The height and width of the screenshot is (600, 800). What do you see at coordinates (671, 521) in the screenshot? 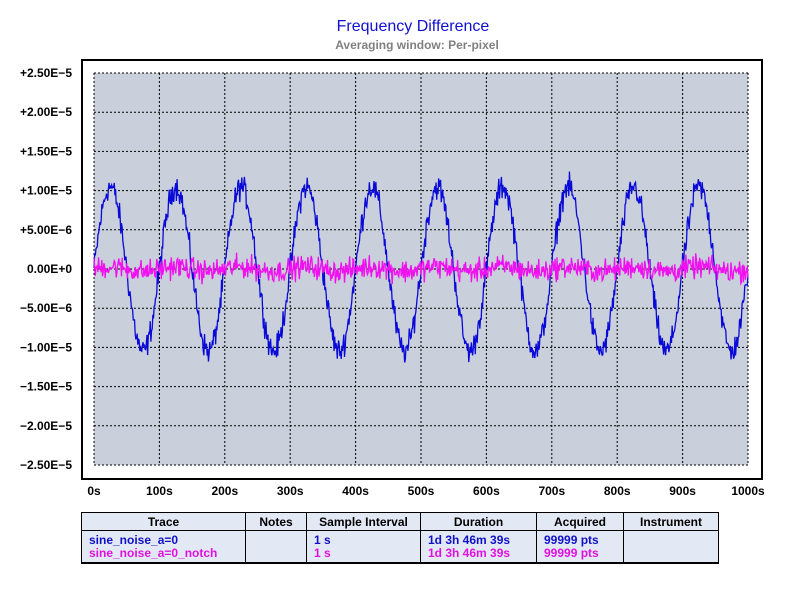
I see `col-header-instrument: Instrument` at bounding box center [671, 521].